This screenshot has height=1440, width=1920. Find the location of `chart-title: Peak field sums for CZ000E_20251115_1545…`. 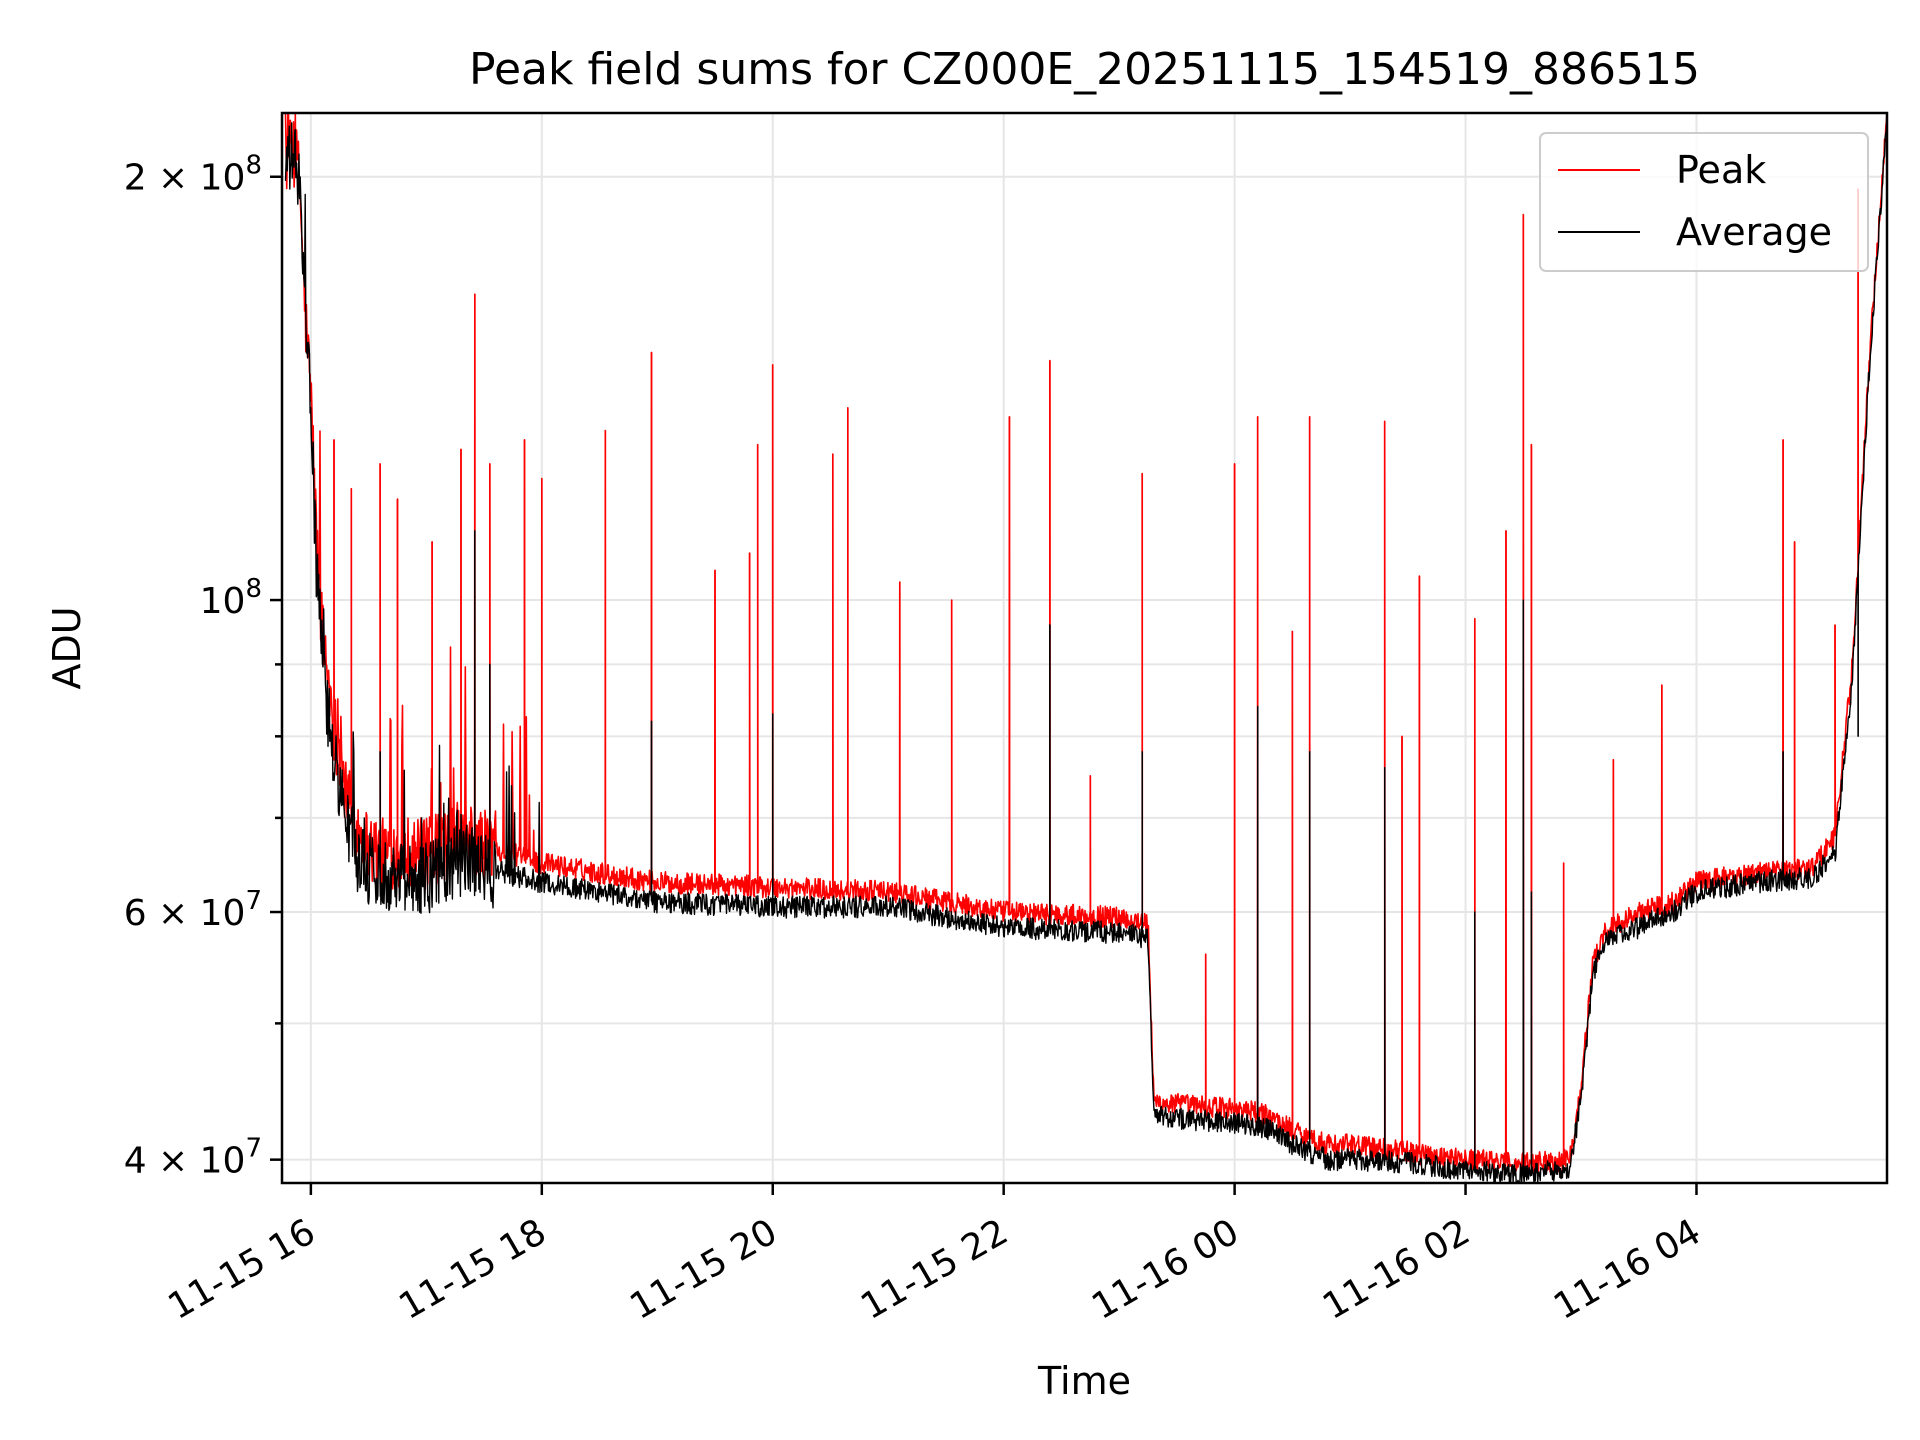

chart-title: Peak field sums for CZ000E_20251115_1545… is located at coordinates (1084, 69).